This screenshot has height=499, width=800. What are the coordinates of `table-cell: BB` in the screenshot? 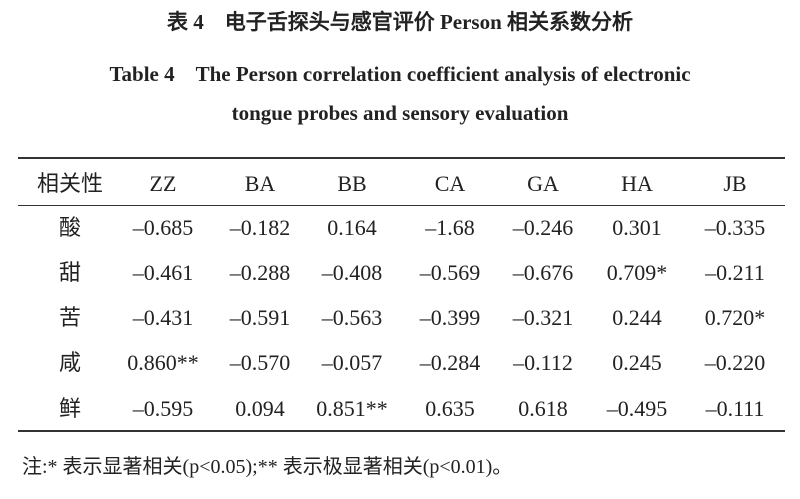 It's located at (352, 183).